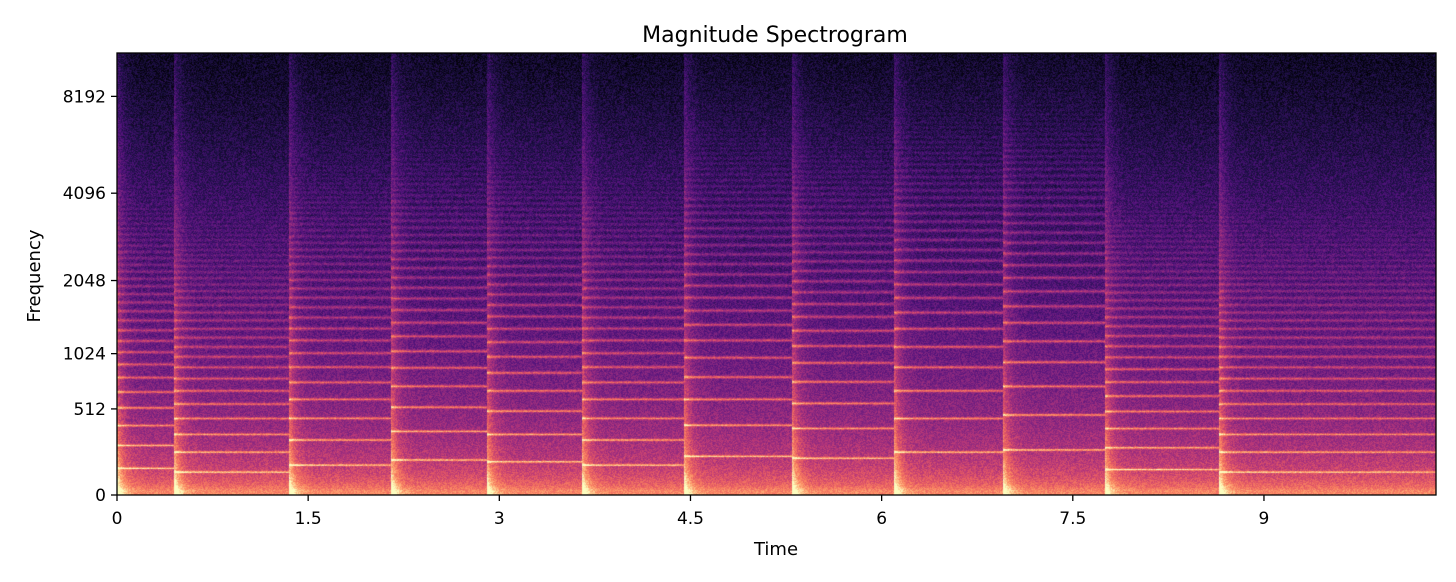 The width and height of the screenshot is (1456, 582). What do you see at coordinates (90, 410) in the screenshot?
I see `y-tick-label: 512` at bounding box center [90, 410].